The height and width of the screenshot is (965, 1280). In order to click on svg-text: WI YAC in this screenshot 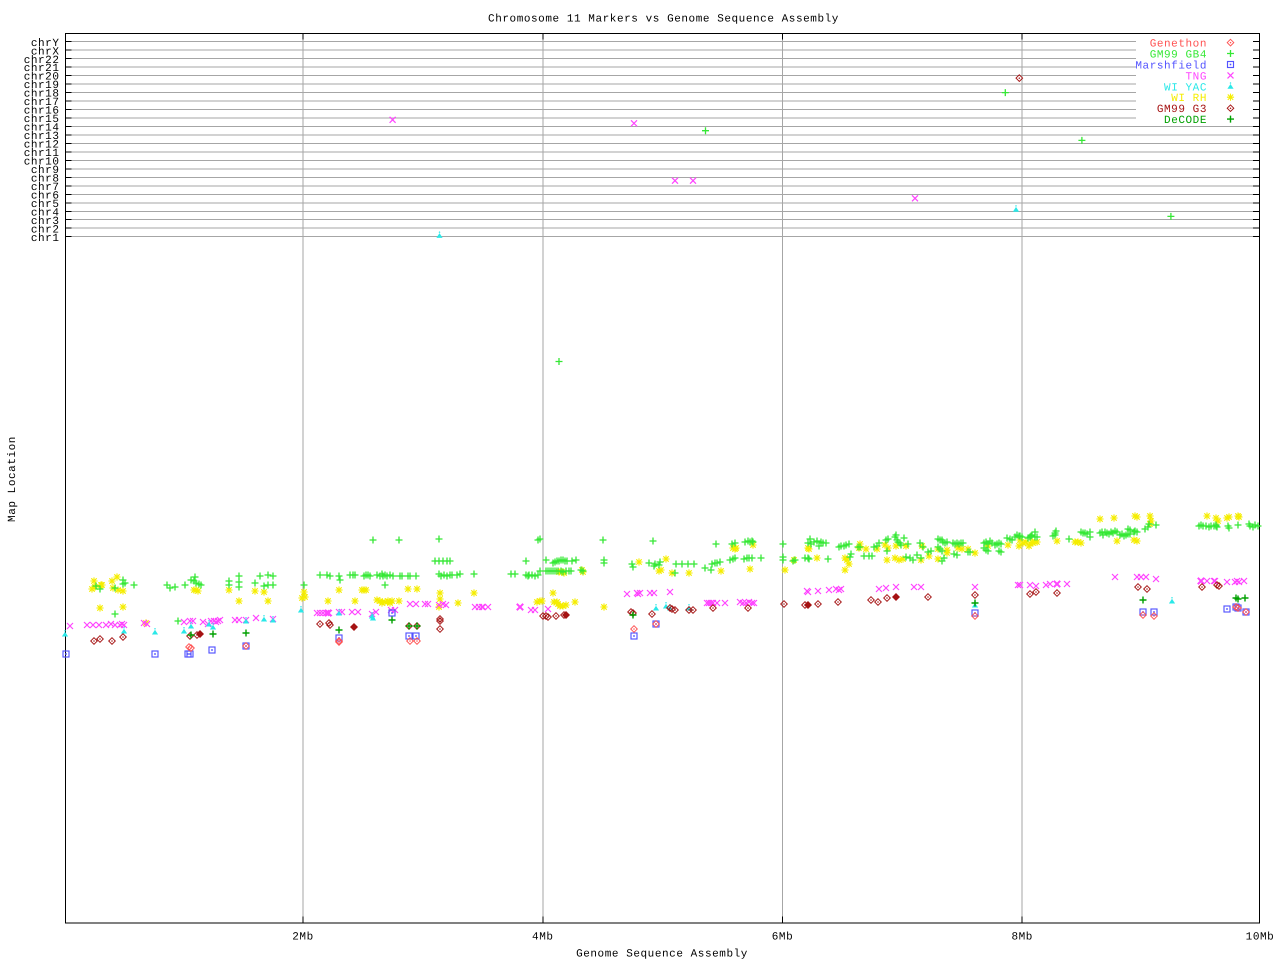, I will do `click(1185, 88)`.